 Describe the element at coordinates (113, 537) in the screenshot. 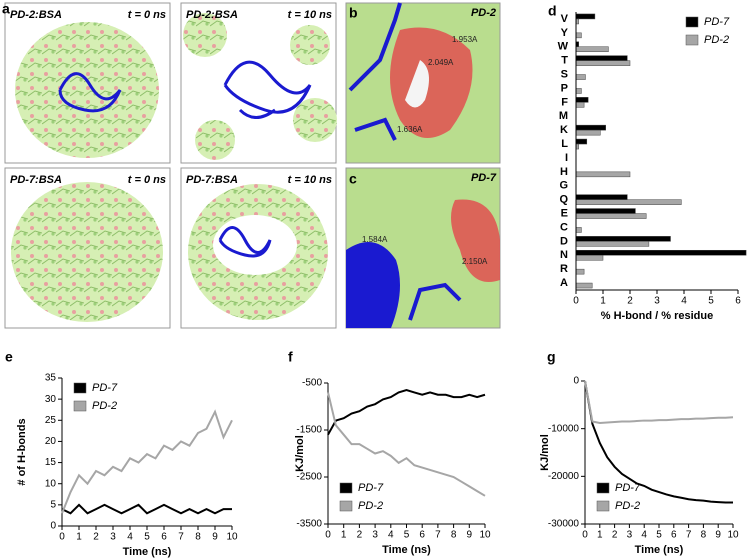

I see `x-tick-label: 3` at that location.